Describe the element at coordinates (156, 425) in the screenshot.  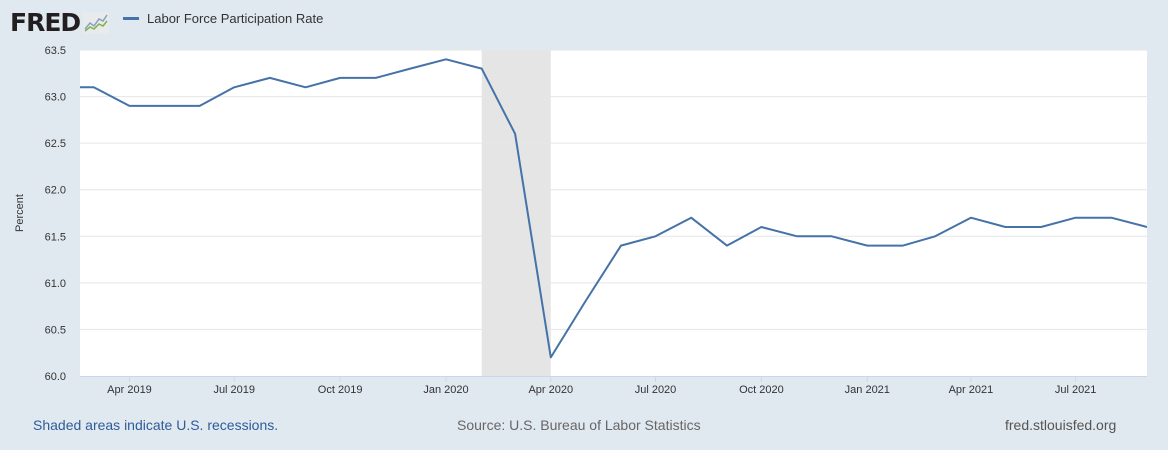
I see `recession-note-link: Shaded areas indicate U.S. recessions.` at that location.